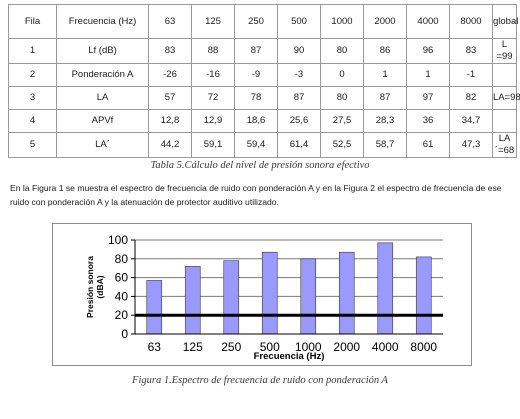 This screenshot has height=419, width=520. Describe the element at coordinates (213, 121) in the screenshot. I see `table-cell: 12,9` at that location.